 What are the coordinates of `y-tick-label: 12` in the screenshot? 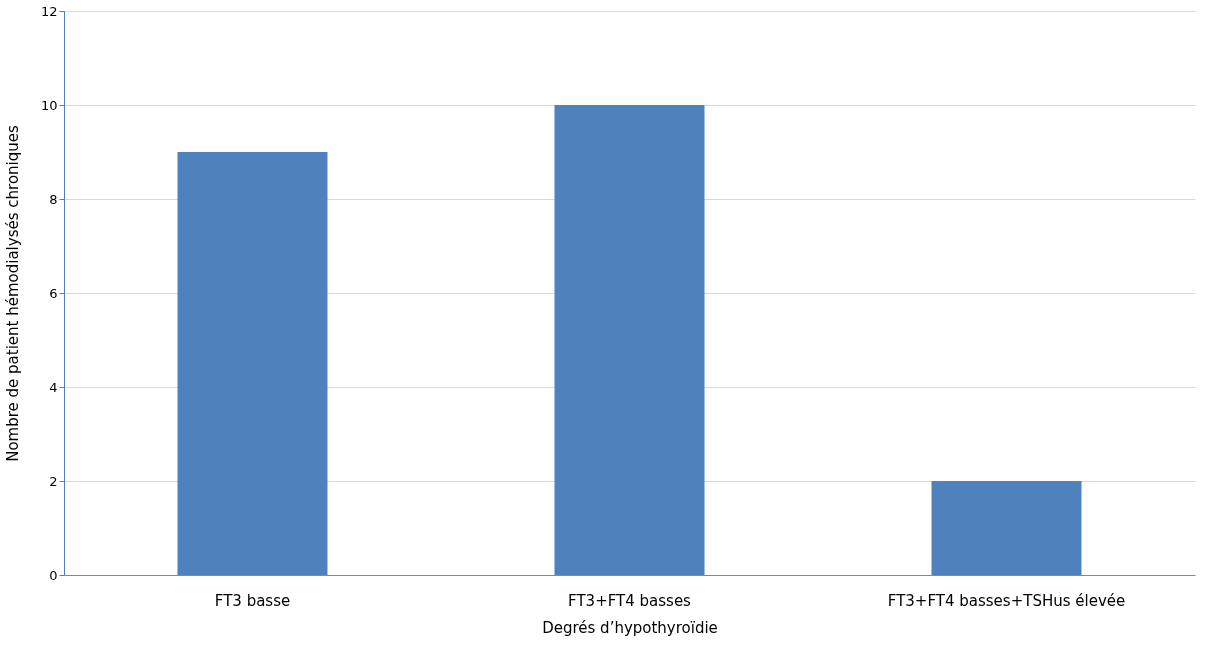 It's located at (49, 11).